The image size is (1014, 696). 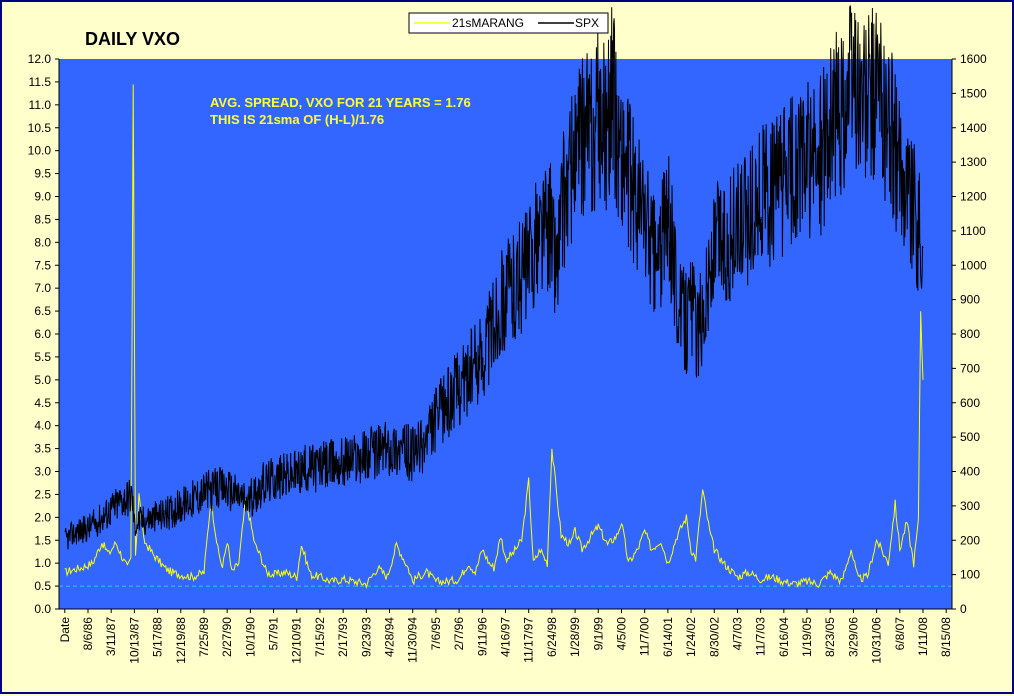 What do you see at coordinates (621, 634) in the screenshot?
I see `x-tick-label: 4/5/00` at bounding box center [621, 634].